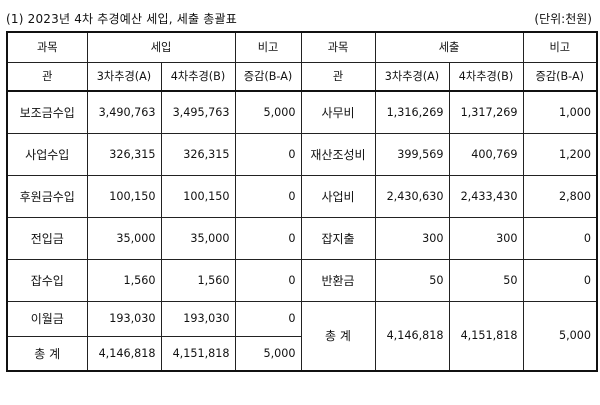 This screenshot has width=600, height=405. I want to click on expenditure-4th-value: 400,769, so click(486, 154).